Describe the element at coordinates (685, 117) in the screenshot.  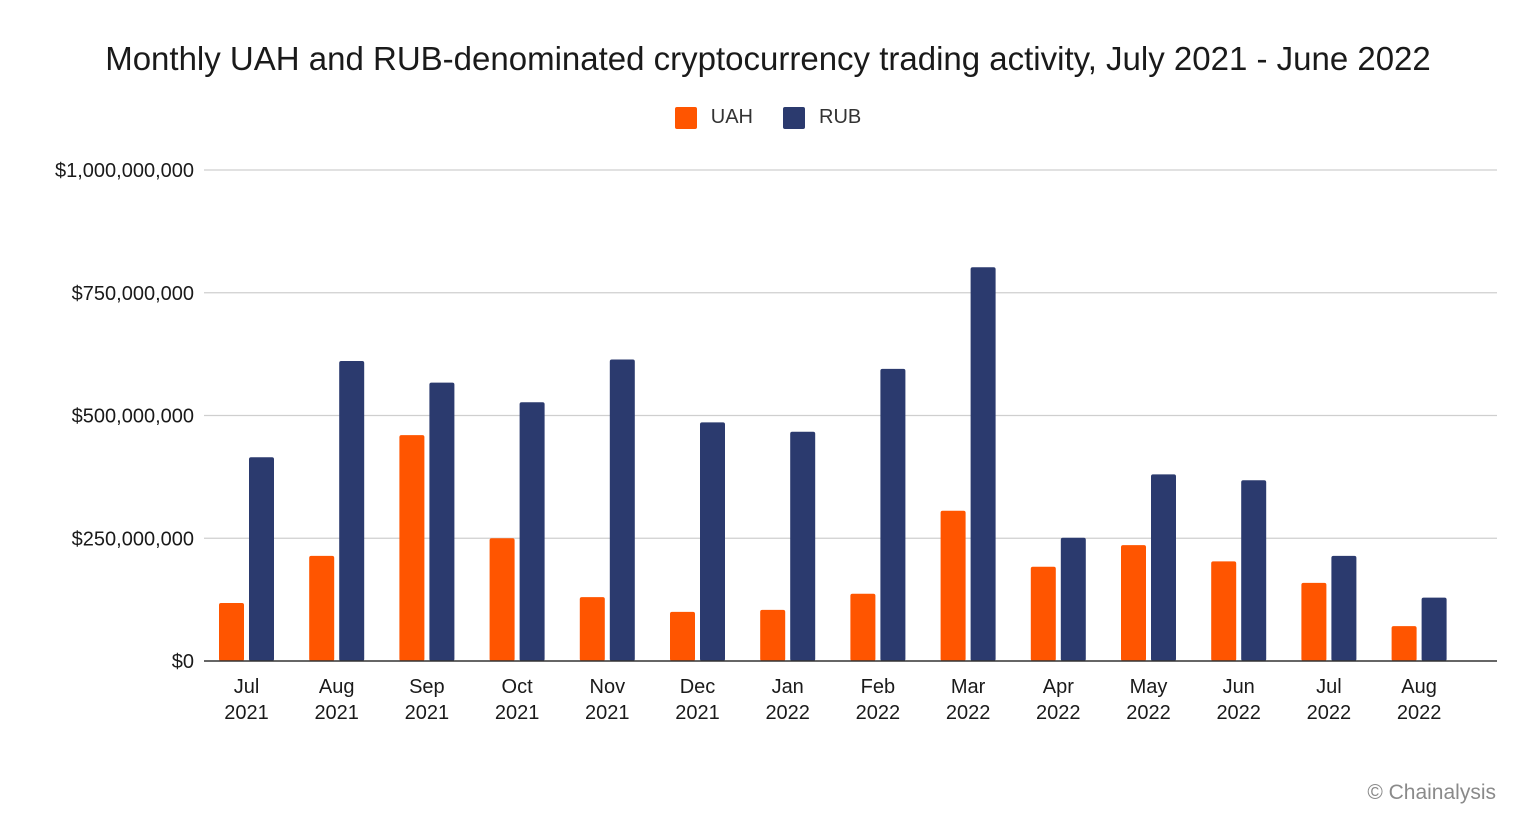
I see `legend-swatch-uah` at that location.